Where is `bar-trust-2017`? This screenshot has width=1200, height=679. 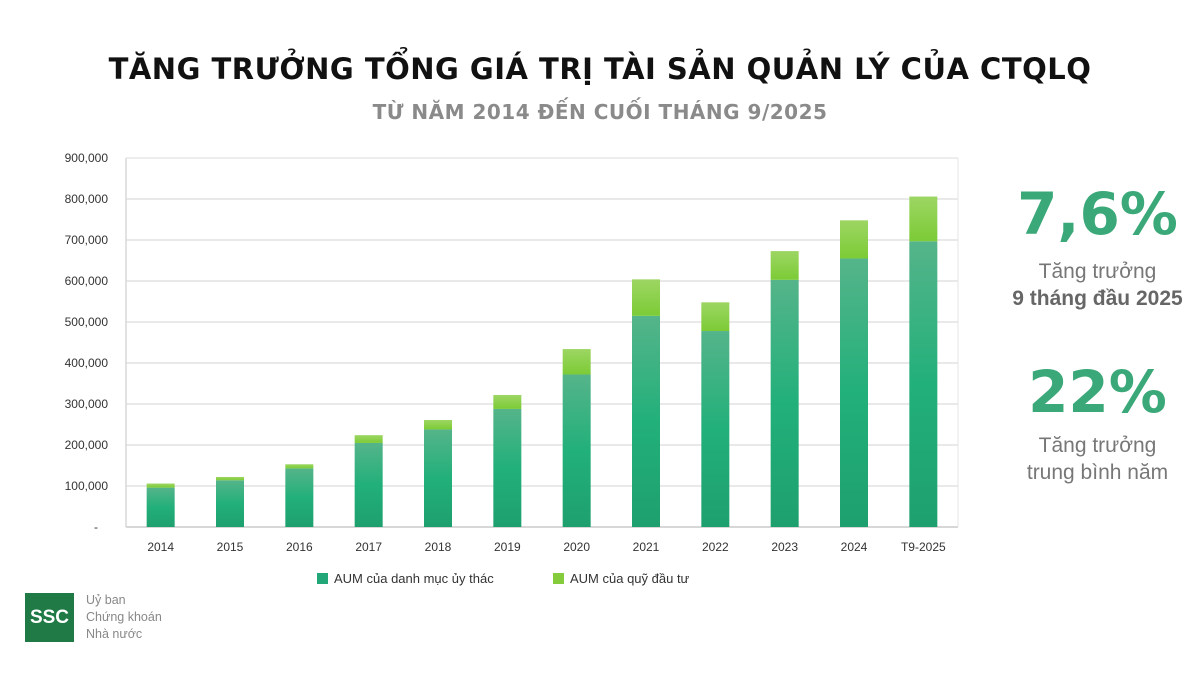 bar-trust-2017 is located at coordinates (368, 484).